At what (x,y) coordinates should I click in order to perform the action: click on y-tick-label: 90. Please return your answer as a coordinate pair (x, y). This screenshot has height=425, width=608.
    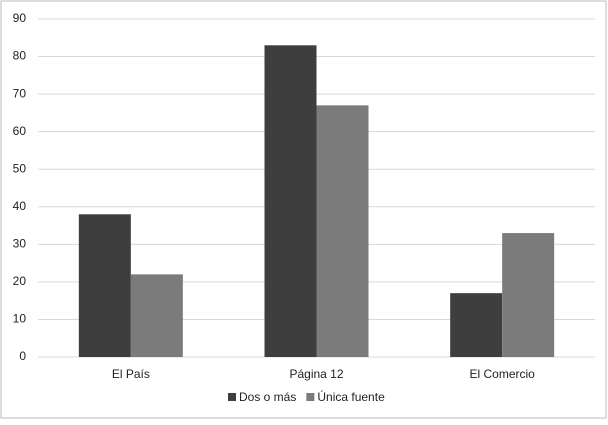
    Looking at the image, I should click on (20, 18).